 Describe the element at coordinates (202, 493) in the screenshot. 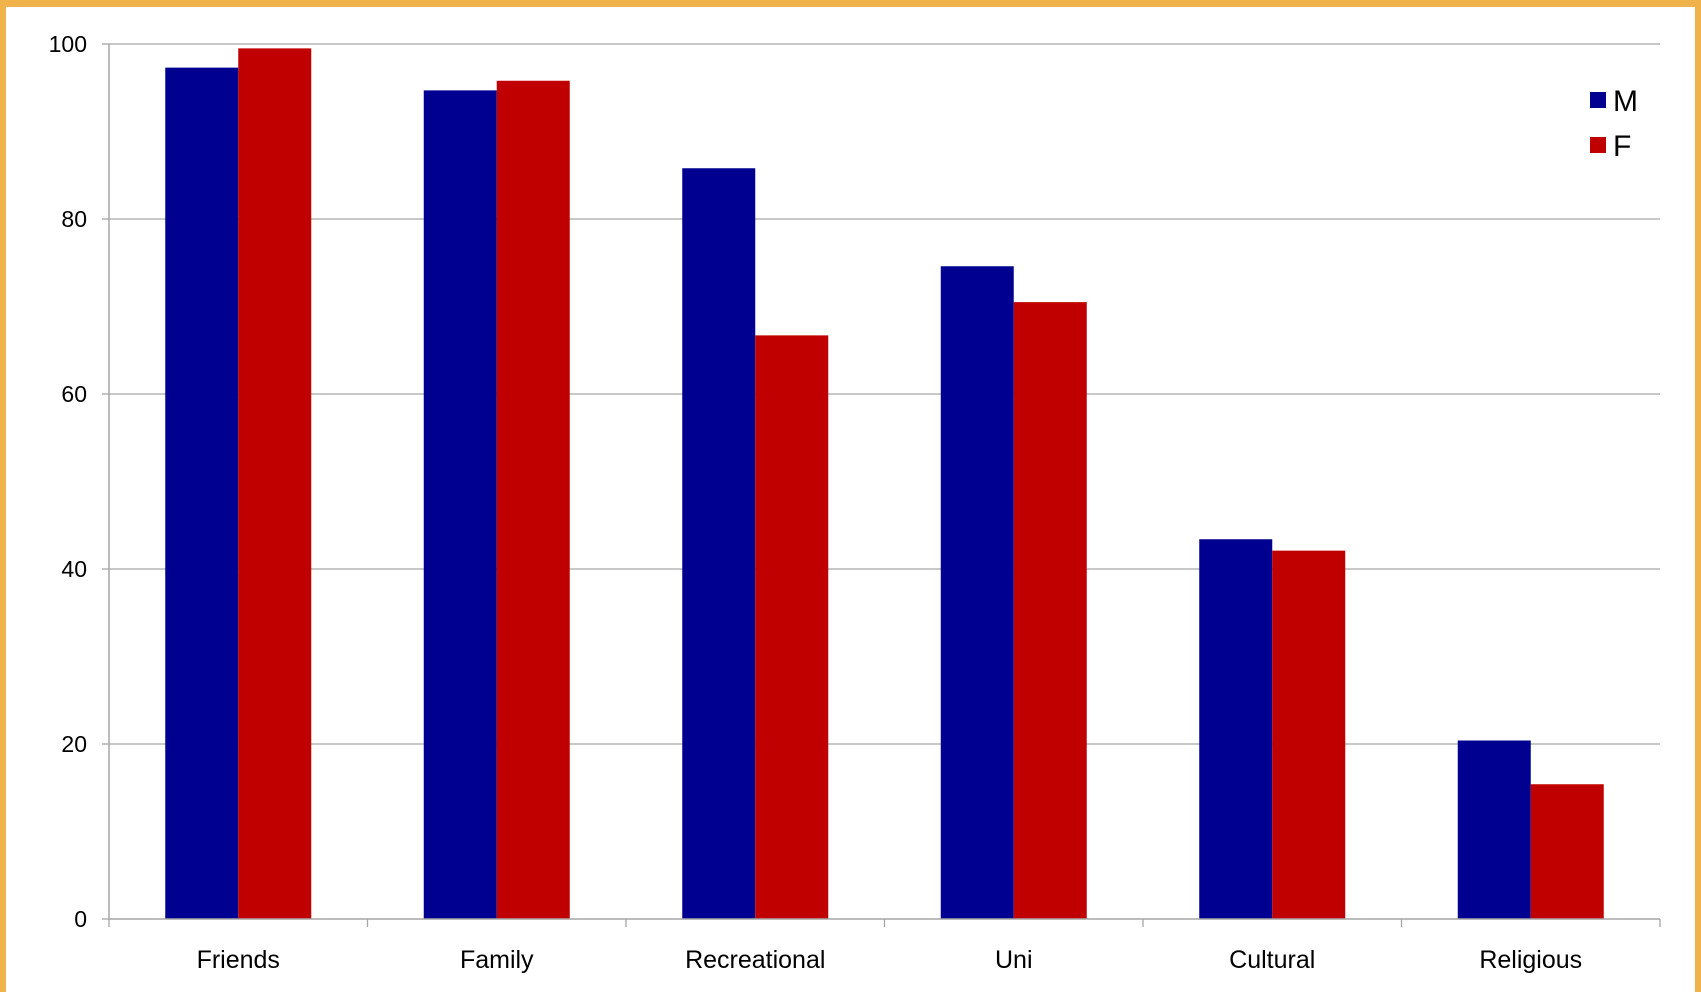

I see `bar-m-friends` at that location.